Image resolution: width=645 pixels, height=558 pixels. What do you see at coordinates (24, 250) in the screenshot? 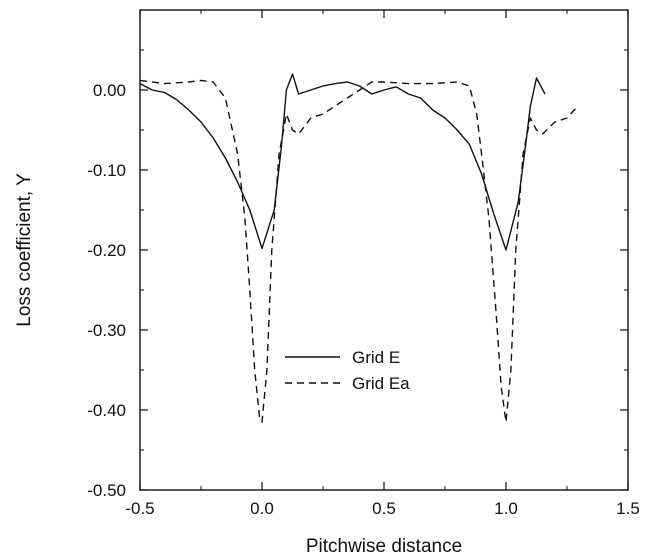
I see `y-axis-label: Loss coefficient, Y` at bounding box center [24, 250].